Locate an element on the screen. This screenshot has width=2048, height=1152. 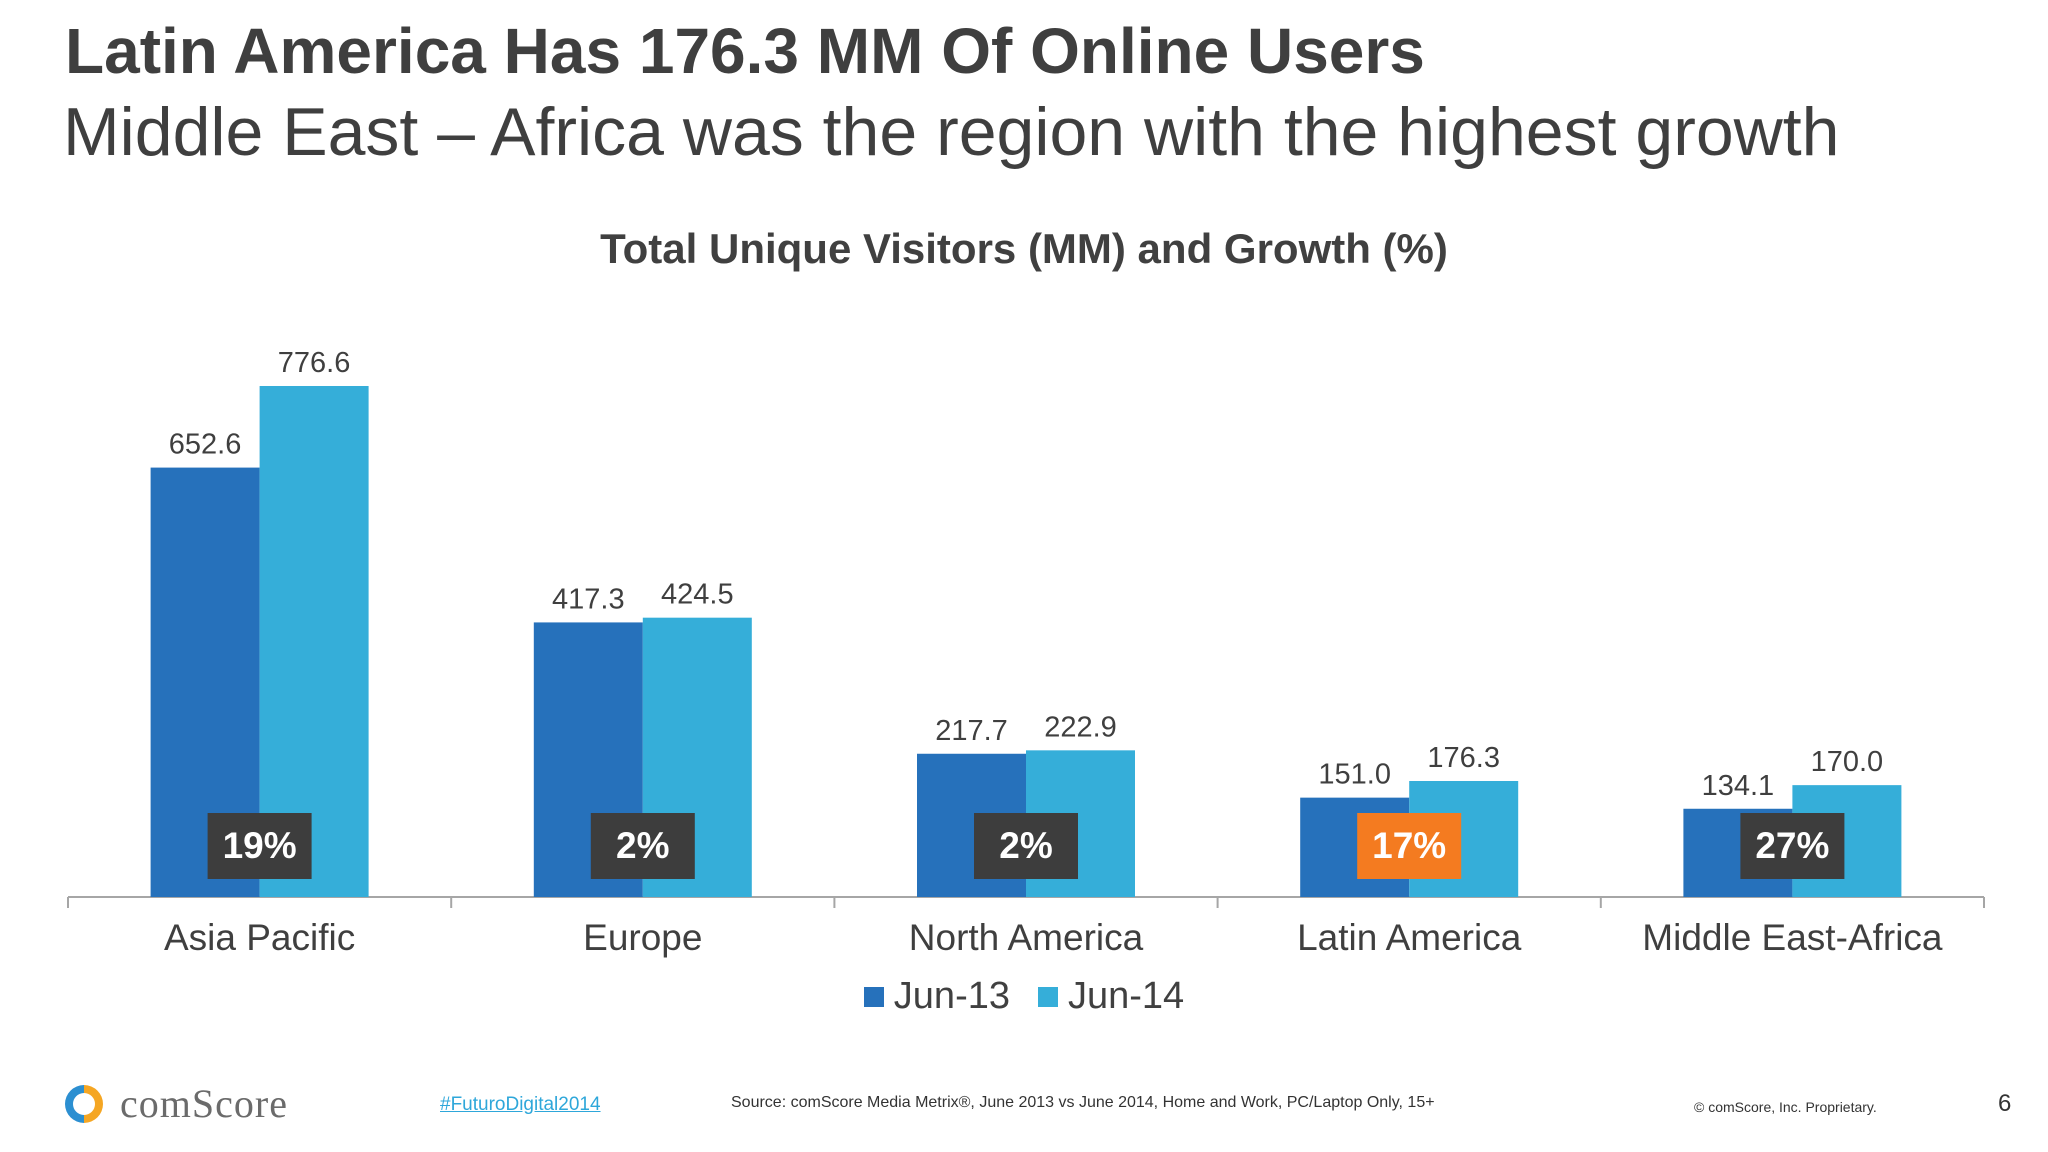
category-label: Latin America is located at coordinates (1409, 937).